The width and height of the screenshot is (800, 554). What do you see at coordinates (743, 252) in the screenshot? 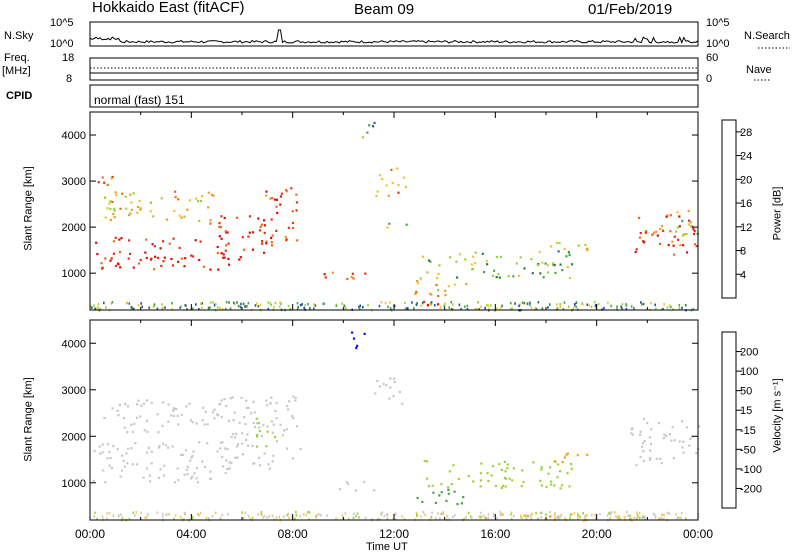
I see `power-colorbar-tick-label: 8` at bounding box center [743, 252].